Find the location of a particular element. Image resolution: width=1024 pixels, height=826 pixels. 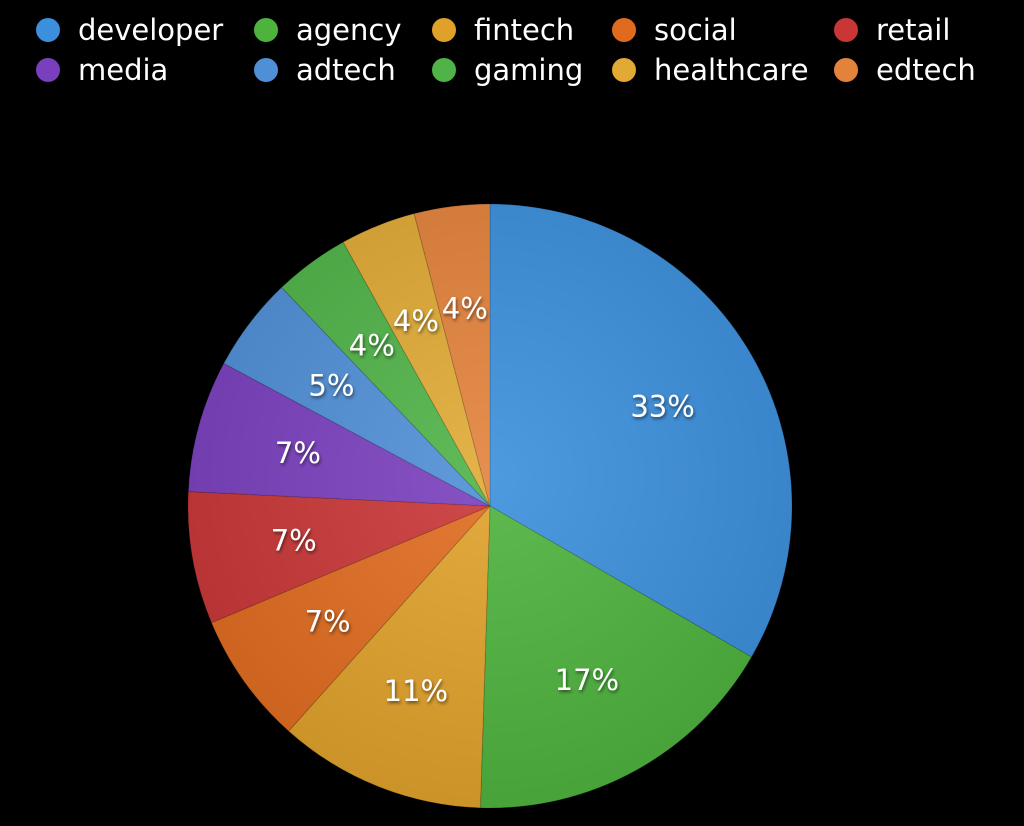

slice-label-media: 7% is located at coordinates (298, 453).